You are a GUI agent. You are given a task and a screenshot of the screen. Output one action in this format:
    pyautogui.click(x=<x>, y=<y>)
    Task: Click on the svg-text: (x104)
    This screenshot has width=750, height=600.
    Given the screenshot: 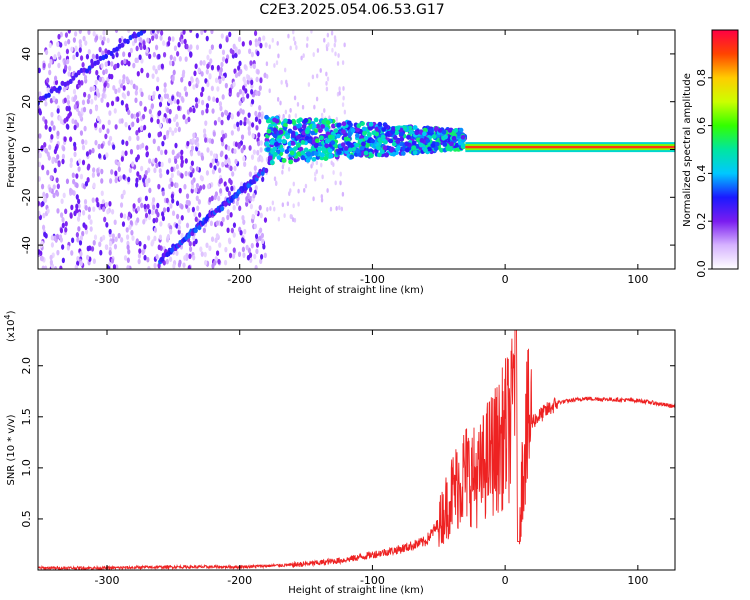 What is the action you would take?
    pyautogui.click(x=10, y=326)
    